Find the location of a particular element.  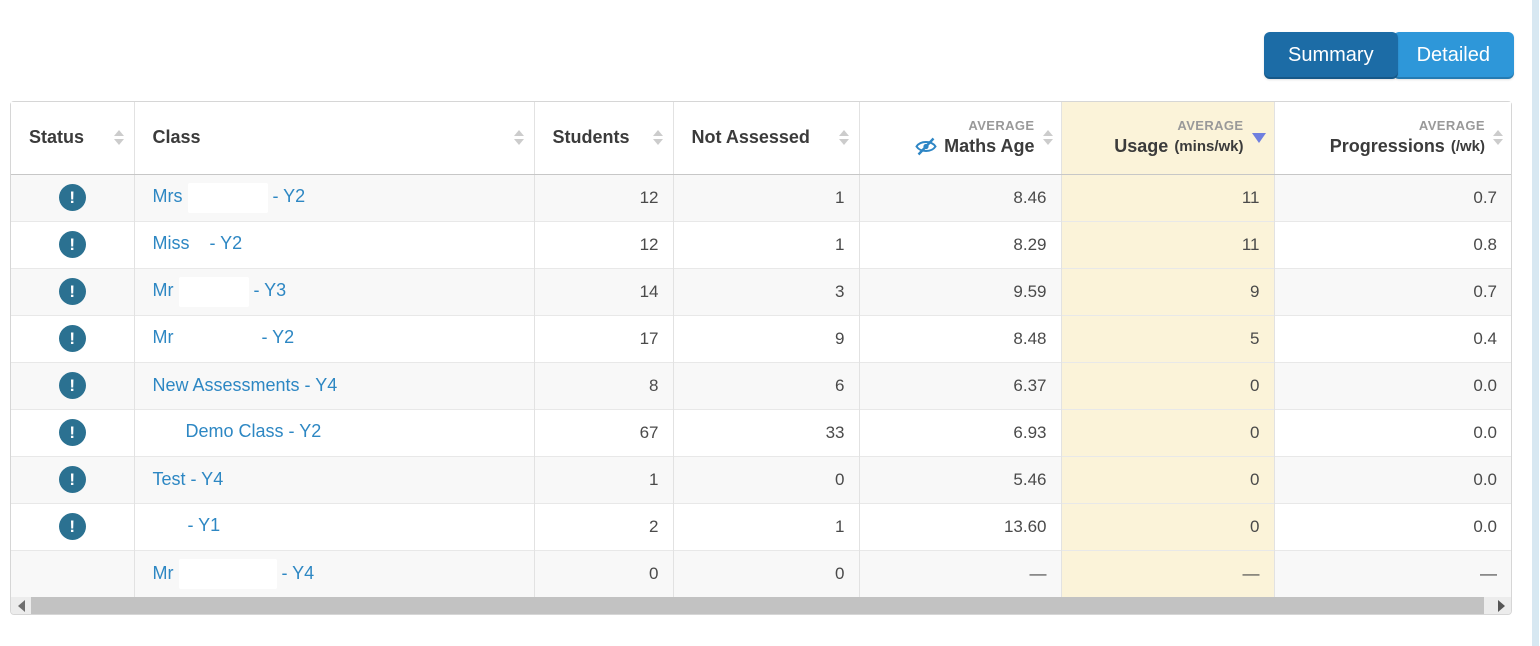

column-sublabel: (mins/wk) is located at coordinates (1209, 147).